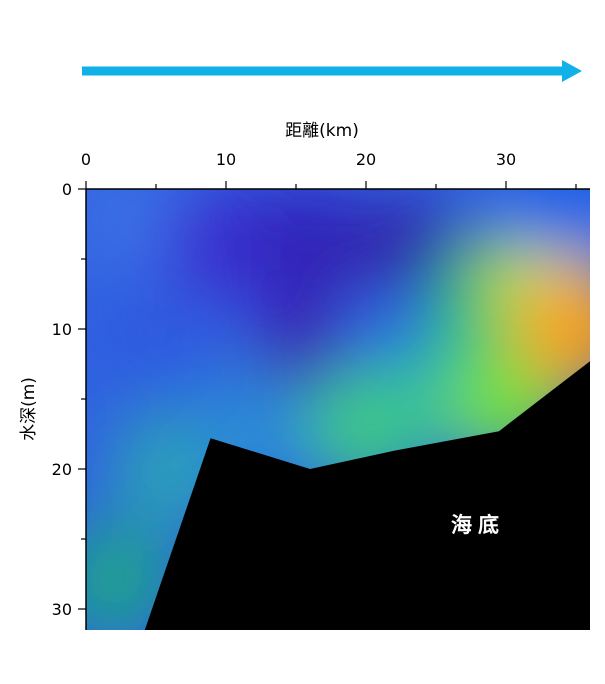 The width and height of the screenshot is (605, 684). Describe the element at coordinates (478, 525) in the screenshot. I see `seabed-label: 海底` at that location.